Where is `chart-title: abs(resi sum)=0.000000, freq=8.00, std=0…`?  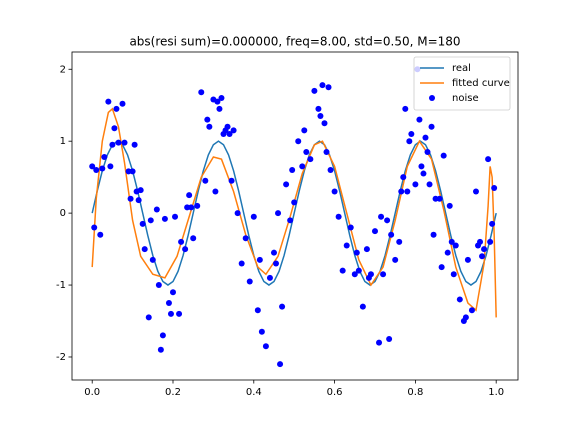
chart-title: abs(resi sum)=0.000000, freq=8.00, std=0… is located at coordinates (294, 42).